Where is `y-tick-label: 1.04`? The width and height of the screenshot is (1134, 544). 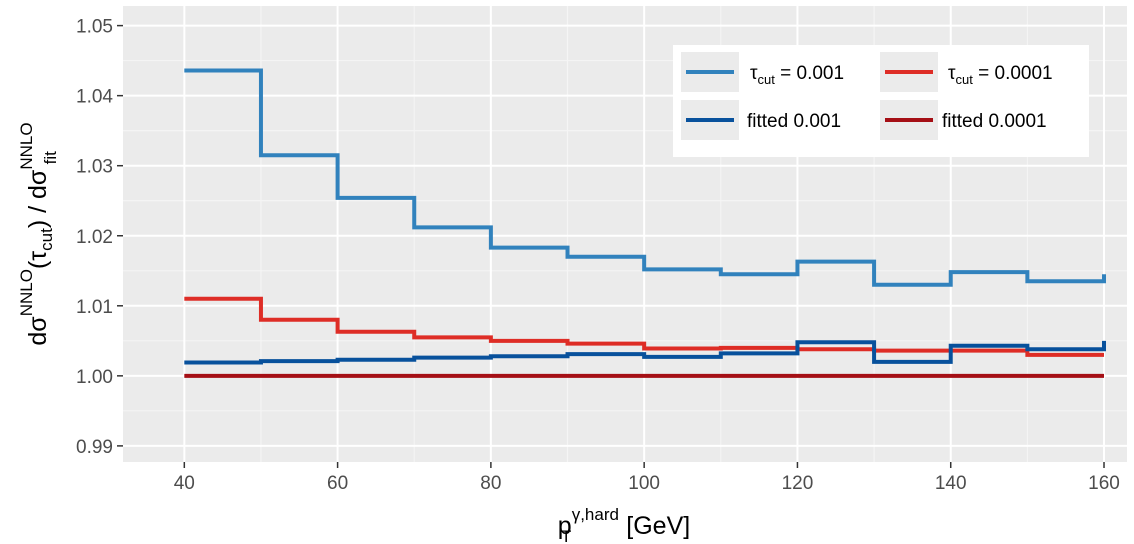
y-tick-label: 1.04 is located at coordinates (94, 97).